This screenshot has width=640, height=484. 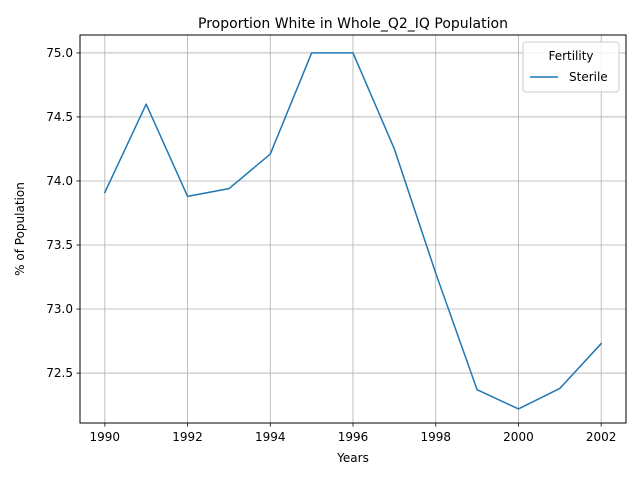 I want to click on x-tick-label: 1992, so click(x=187, y=437).